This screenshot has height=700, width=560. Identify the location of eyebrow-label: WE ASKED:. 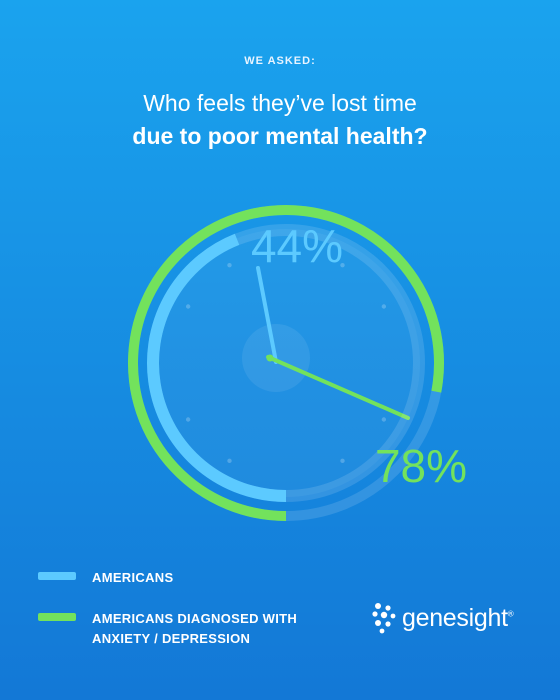
(280, 61).